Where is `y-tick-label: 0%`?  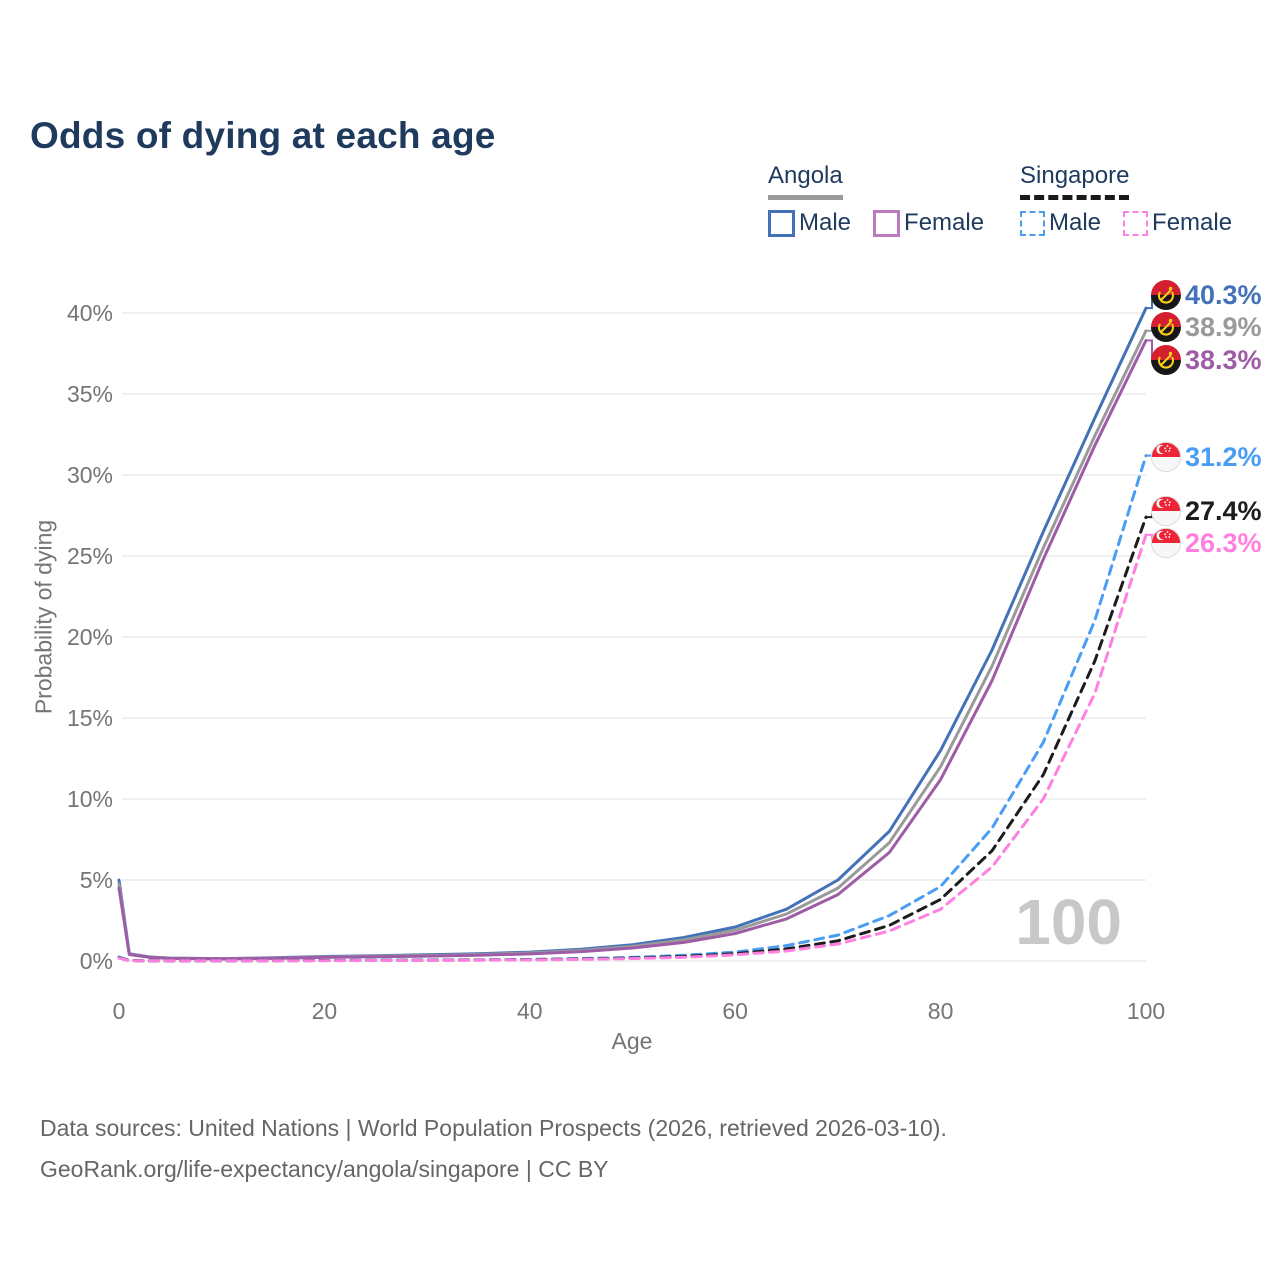 y-tick-label: 0% is located at coordinates (96, 961).